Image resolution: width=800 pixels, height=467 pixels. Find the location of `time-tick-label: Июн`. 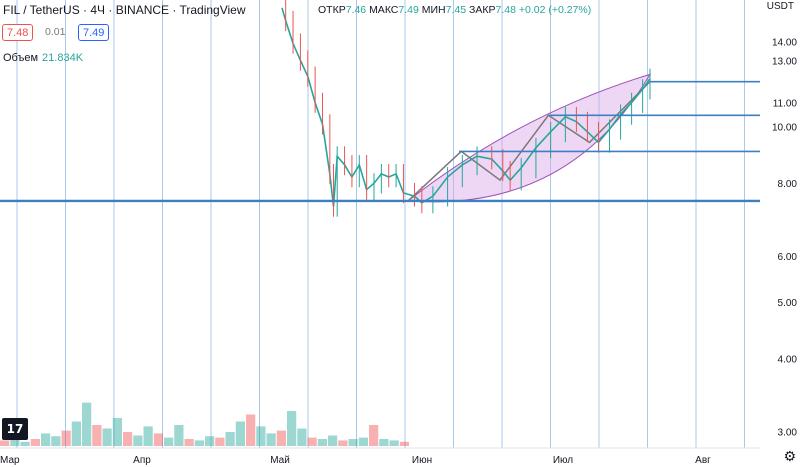

time-tick-label: Июн is located at coordinates (422, 460).